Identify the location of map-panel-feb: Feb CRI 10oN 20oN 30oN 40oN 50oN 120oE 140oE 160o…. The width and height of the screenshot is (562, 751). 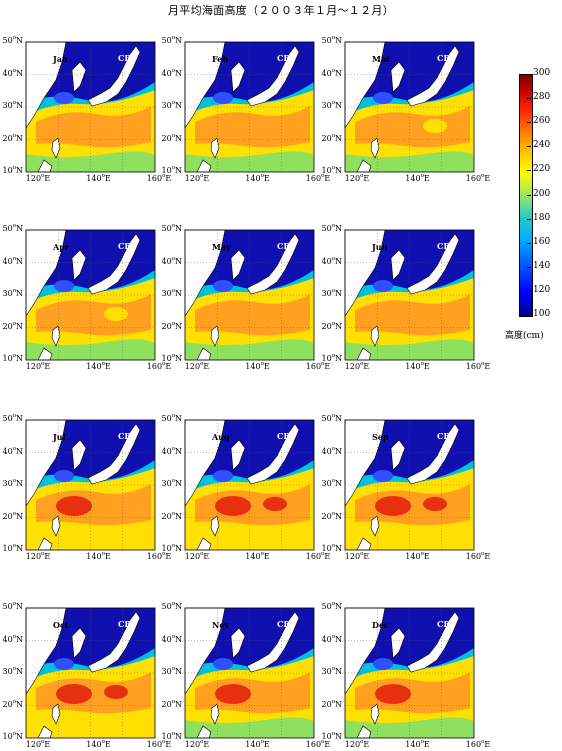
(246, 109).